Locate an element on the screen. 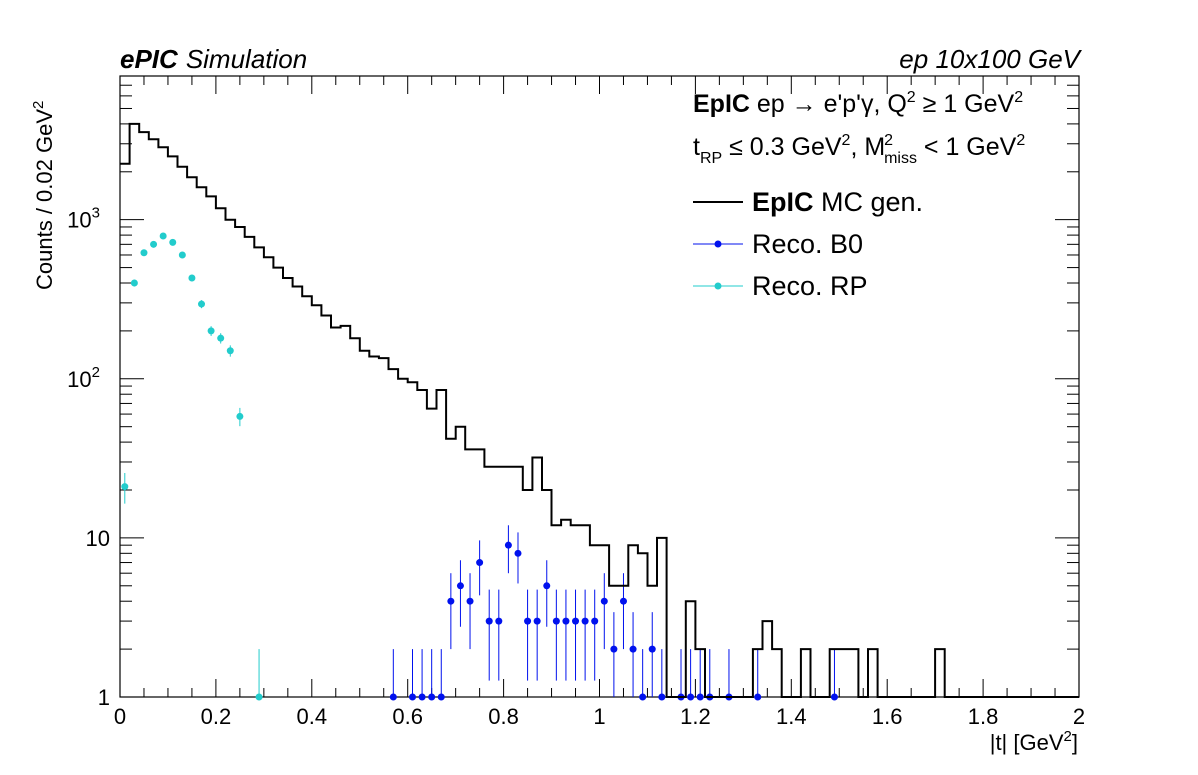 The image size is (1198, 775). x-tick-label: 0 is located at coordinates (120, 716).